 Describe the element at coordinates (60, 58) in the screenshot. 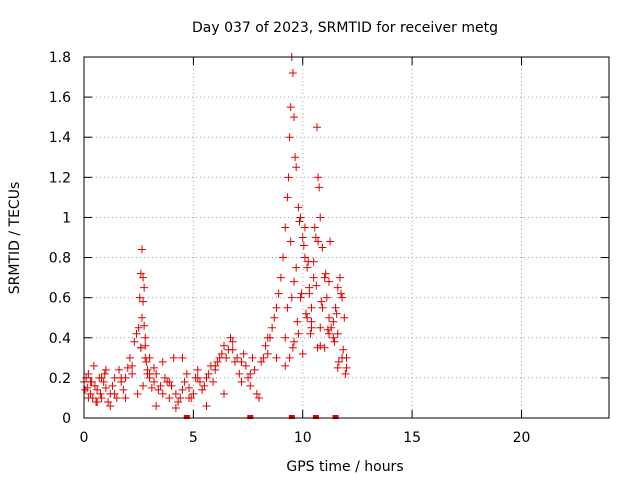

I see `y-tick-label: 1.8` at that location.